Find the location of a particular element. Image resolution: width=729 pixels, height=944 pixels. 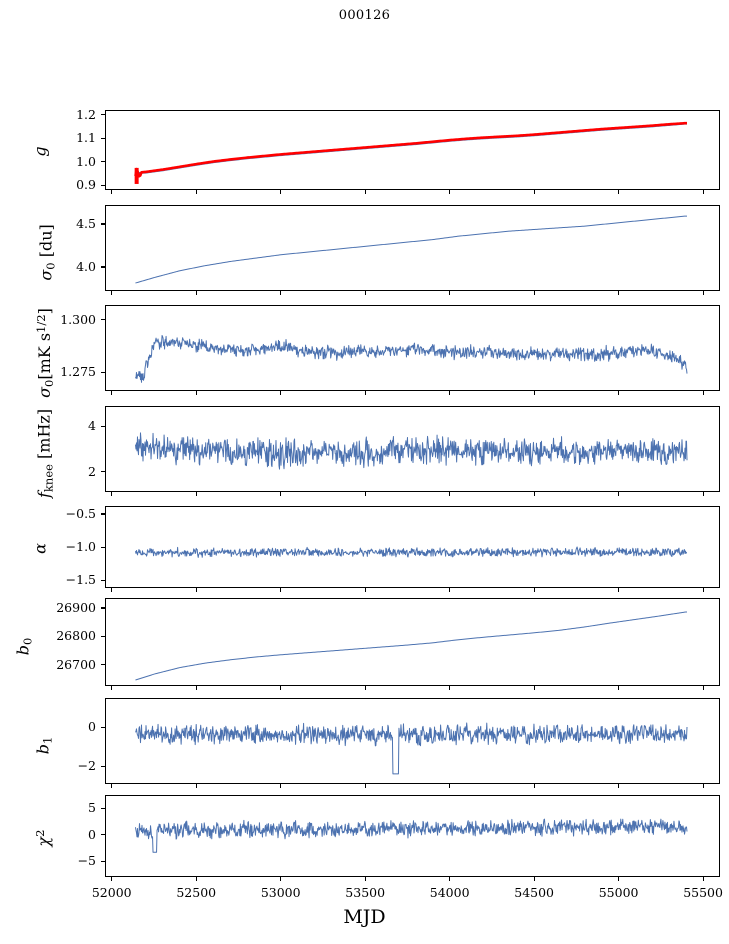

ylabel-b1-sub: 1 is located at coordinates (47, 740).